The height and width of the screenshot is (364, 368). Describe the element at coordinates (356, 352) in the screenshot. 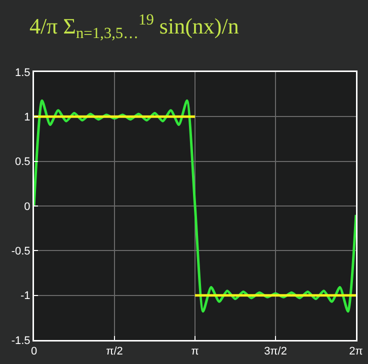

I see `x-tick-label: 2π` at that location.